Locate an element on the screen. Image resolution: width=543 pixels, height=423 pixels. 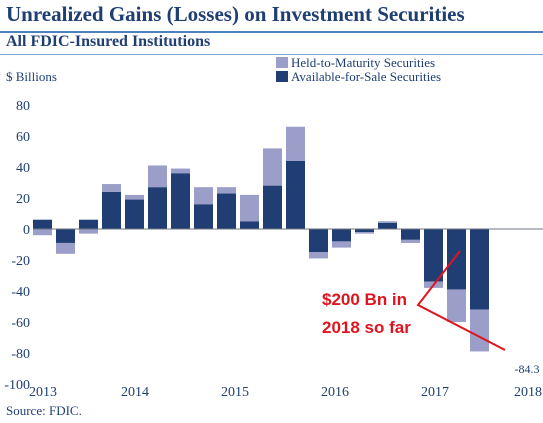
x-tick-label: 2015 is located at coordinates (235, 392).